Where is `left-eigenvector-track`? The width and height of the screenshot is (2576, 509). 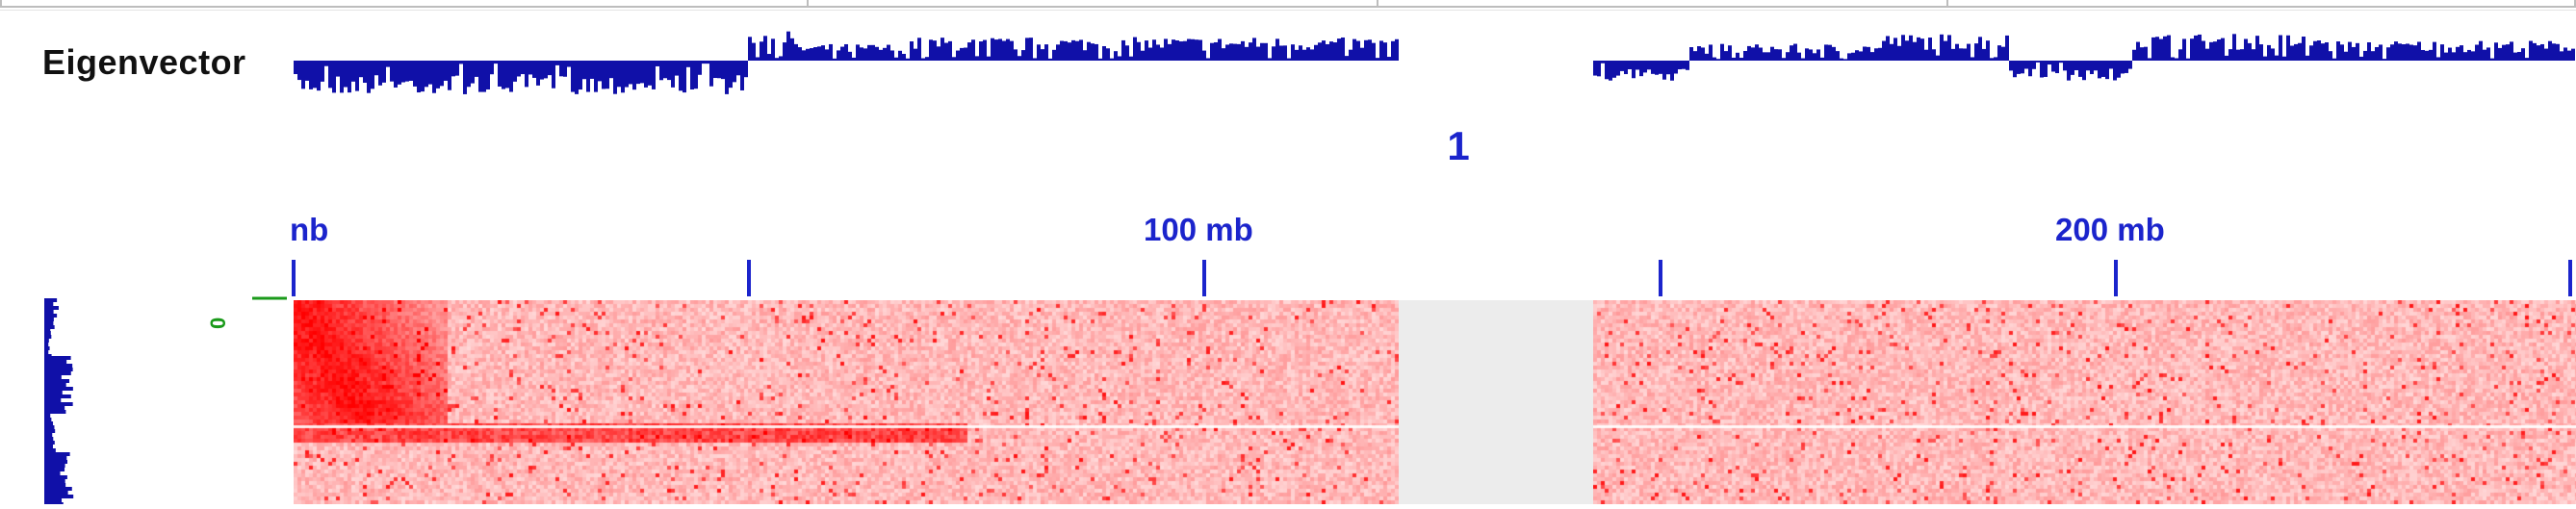
left-eigenvector-track is located at coordinates (64, 401).